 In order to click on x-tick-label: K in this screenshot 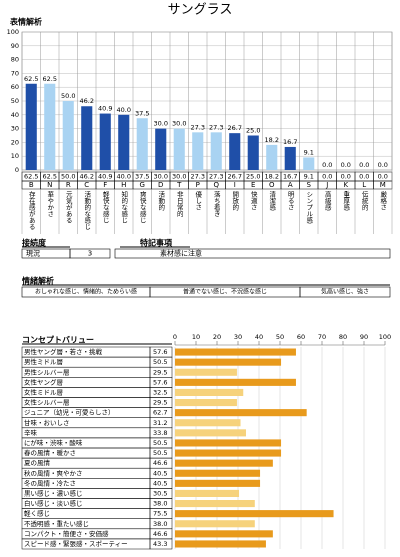, I will do `click(345, 185)`.